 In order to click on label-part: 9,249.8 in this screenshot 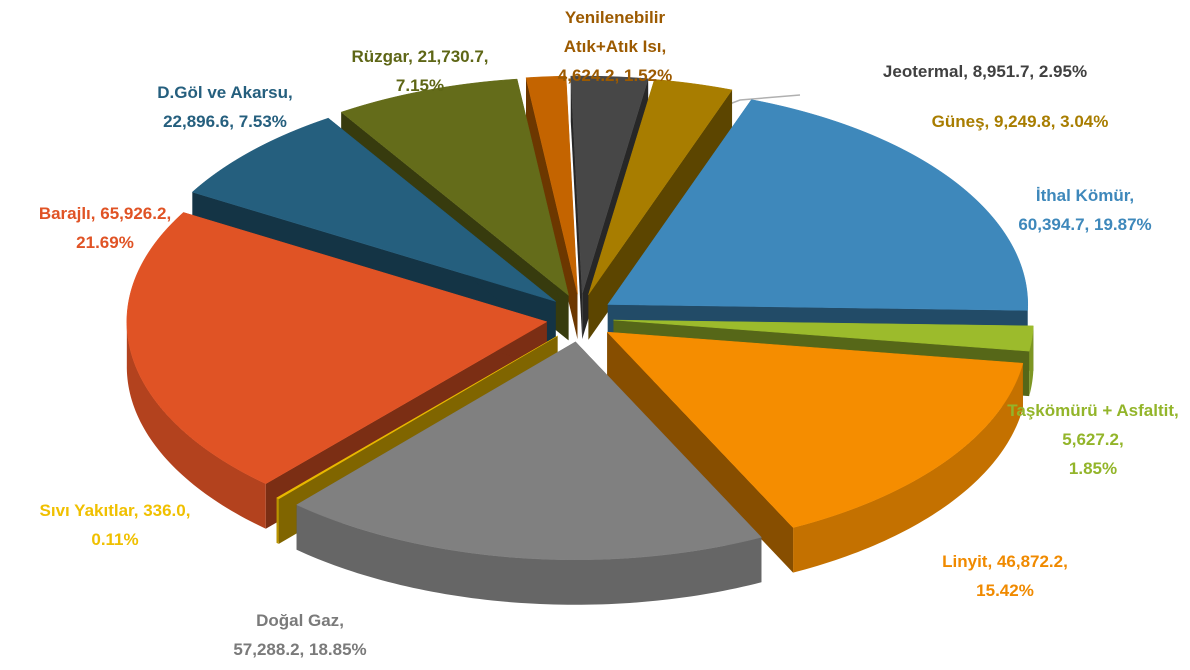, I will do `click(1027, 121)`.